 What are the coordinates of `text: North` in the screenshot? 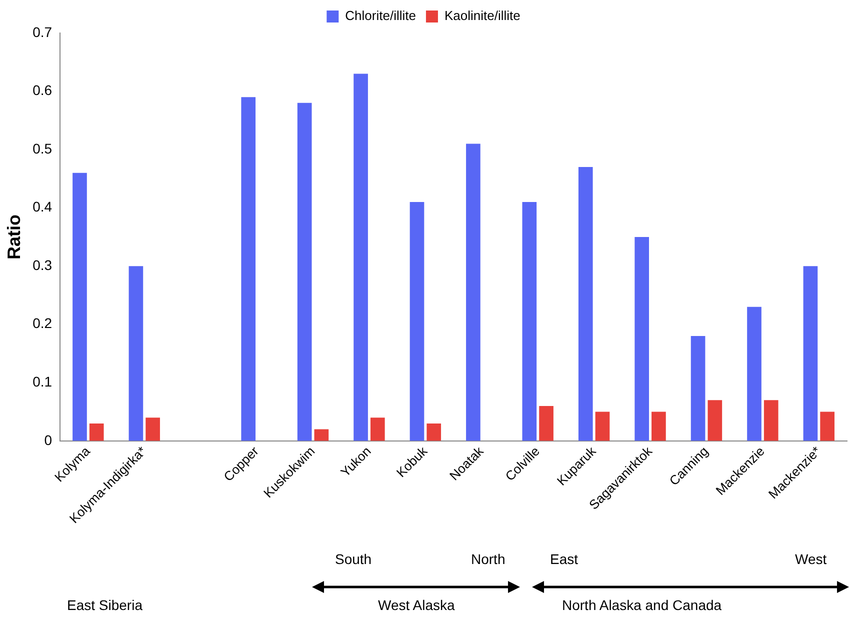 It's located at (488, 559).